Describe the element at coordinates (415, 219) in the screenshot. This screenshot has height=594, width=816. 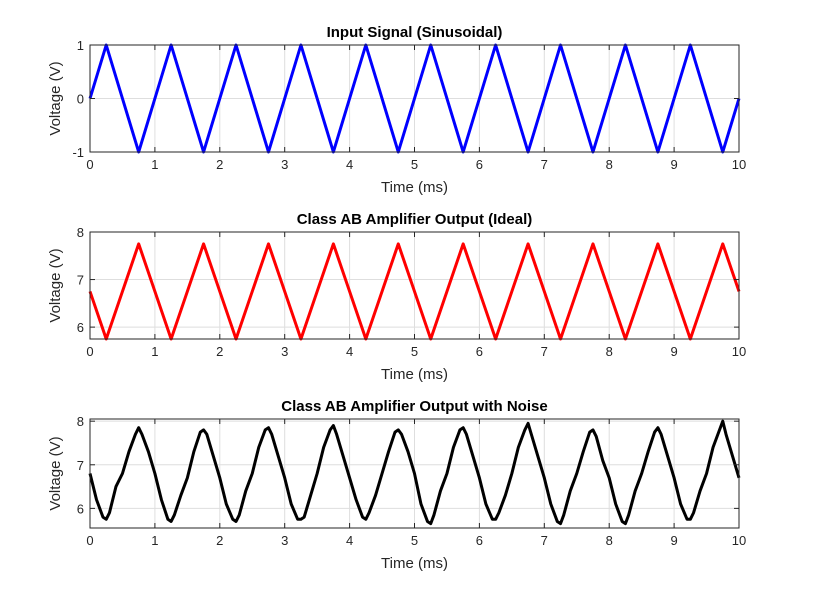
I see `chart-title: Class AB Amplifier Output (Ideal)` at that location.